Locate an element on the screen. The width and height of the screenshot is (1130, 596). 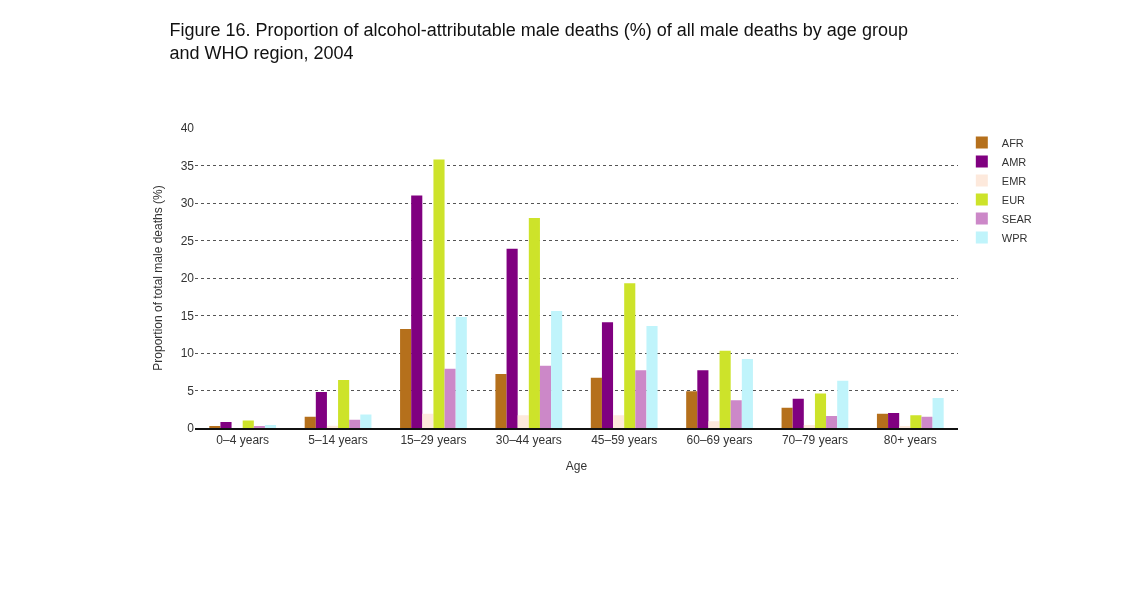
x-tick-label: 5–14 years is located at coordinates (338, 440).